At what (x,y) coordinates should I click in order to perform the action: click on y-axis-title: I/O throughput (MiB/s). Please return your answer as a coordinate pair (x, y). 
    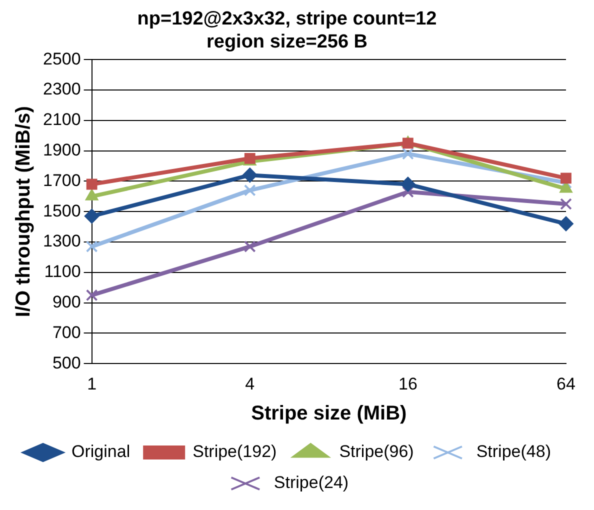
    Looking at the image, I should click on (23, 212).